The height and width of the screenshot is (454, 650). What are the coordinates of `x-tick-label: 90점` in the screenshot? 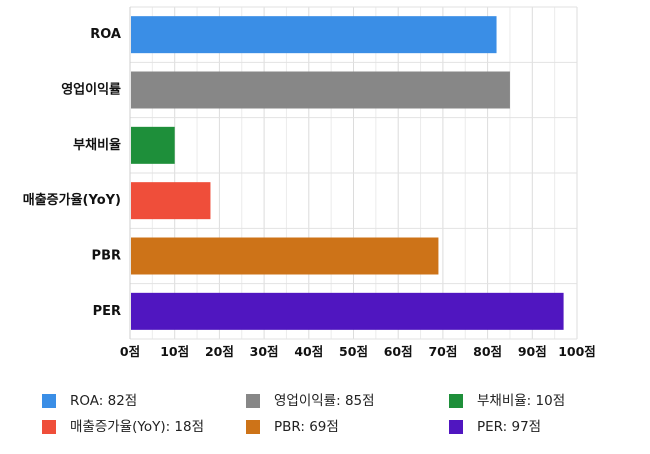 It's located at (532, 351).